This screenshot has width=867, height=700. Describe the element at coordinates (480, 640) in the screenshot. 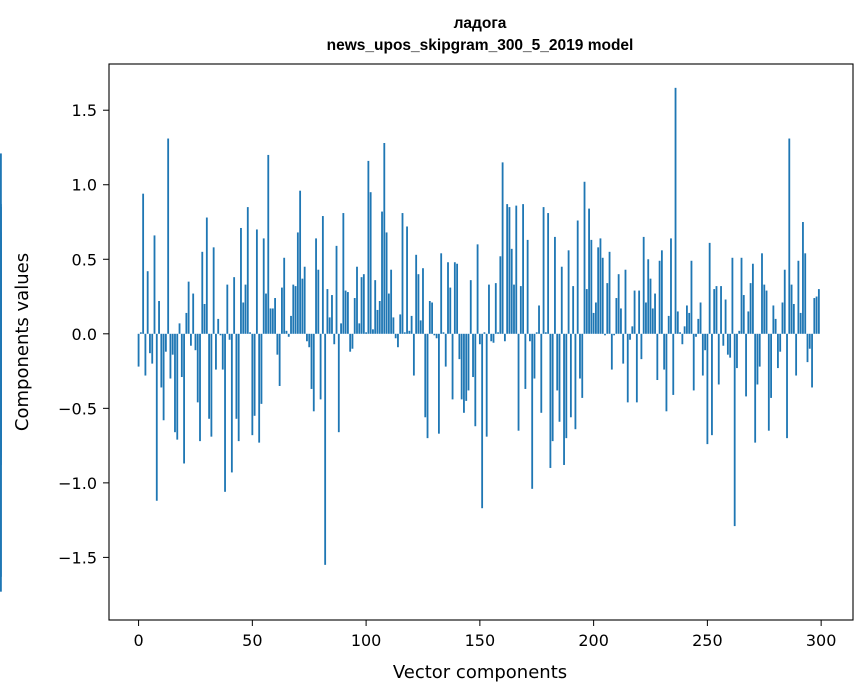

I see `x-tick-label: 150` at that location.